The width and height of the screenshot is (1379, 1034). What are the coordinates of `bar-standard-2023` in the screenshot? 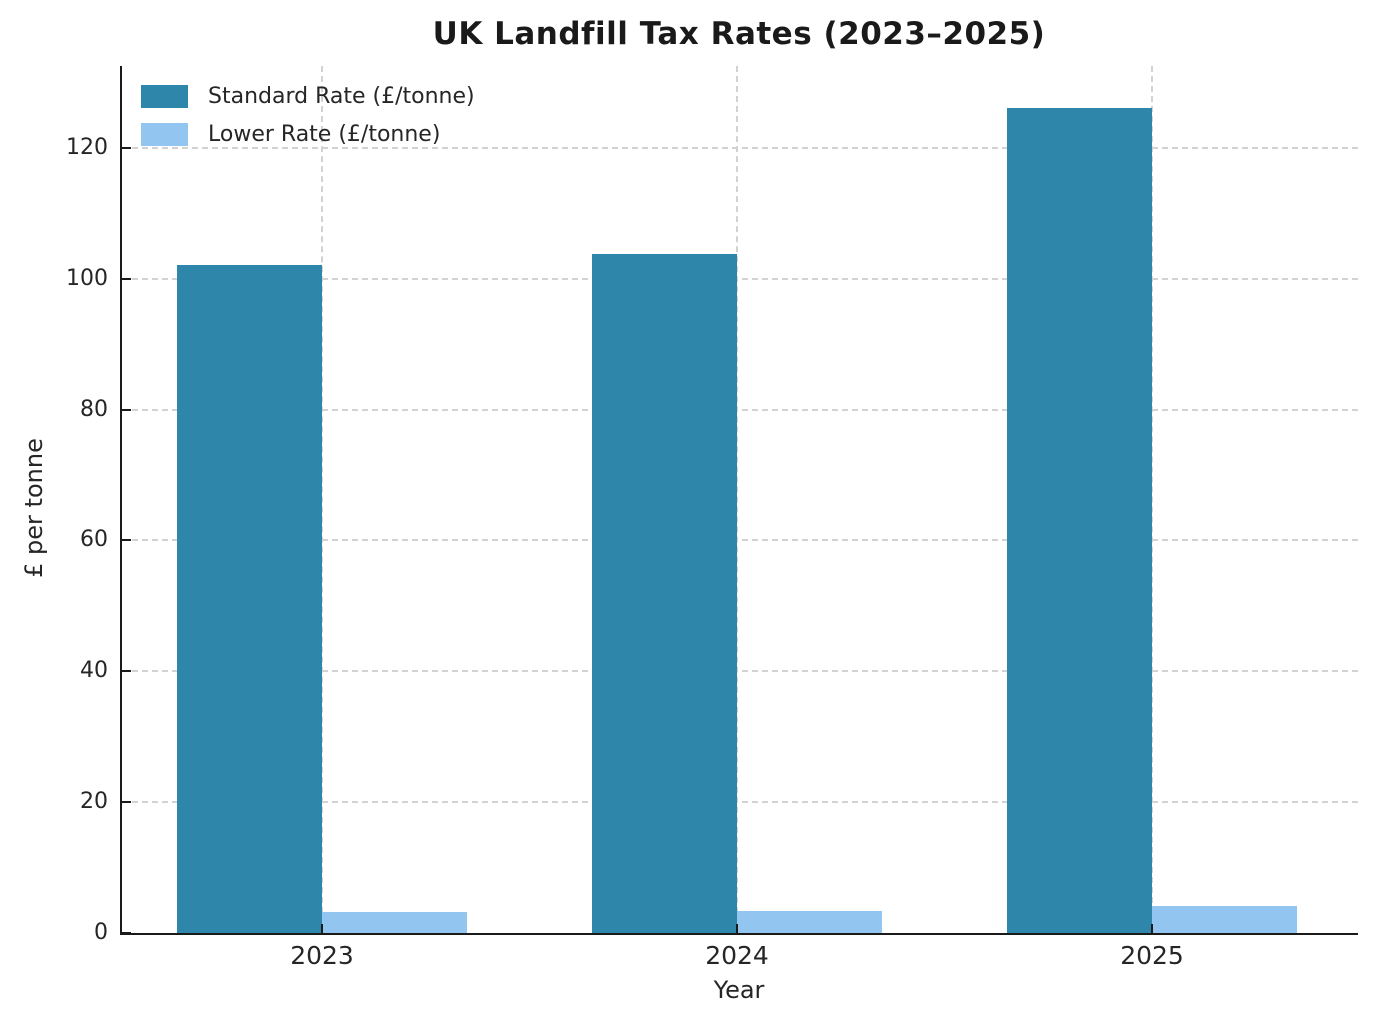 It's located at (249, 599).